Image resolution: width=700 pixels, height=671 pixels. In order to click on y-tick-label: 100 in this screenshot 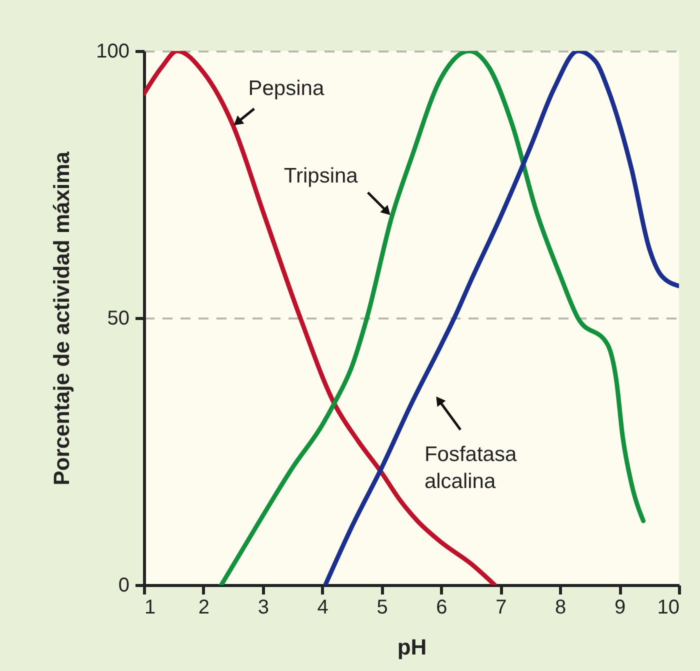, I will do `click(113, 51)`.